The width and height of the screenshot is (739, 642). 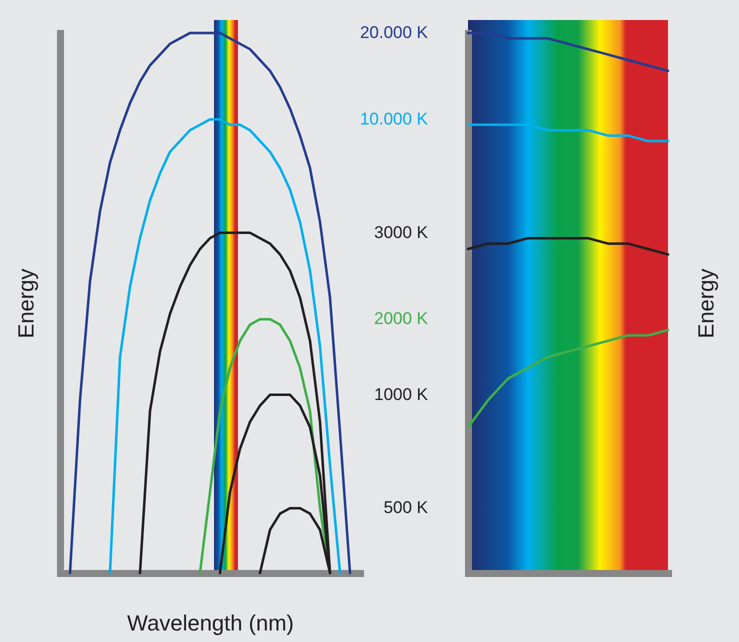 I want to click on text: 20.000 K, so click(x=394, y=32).